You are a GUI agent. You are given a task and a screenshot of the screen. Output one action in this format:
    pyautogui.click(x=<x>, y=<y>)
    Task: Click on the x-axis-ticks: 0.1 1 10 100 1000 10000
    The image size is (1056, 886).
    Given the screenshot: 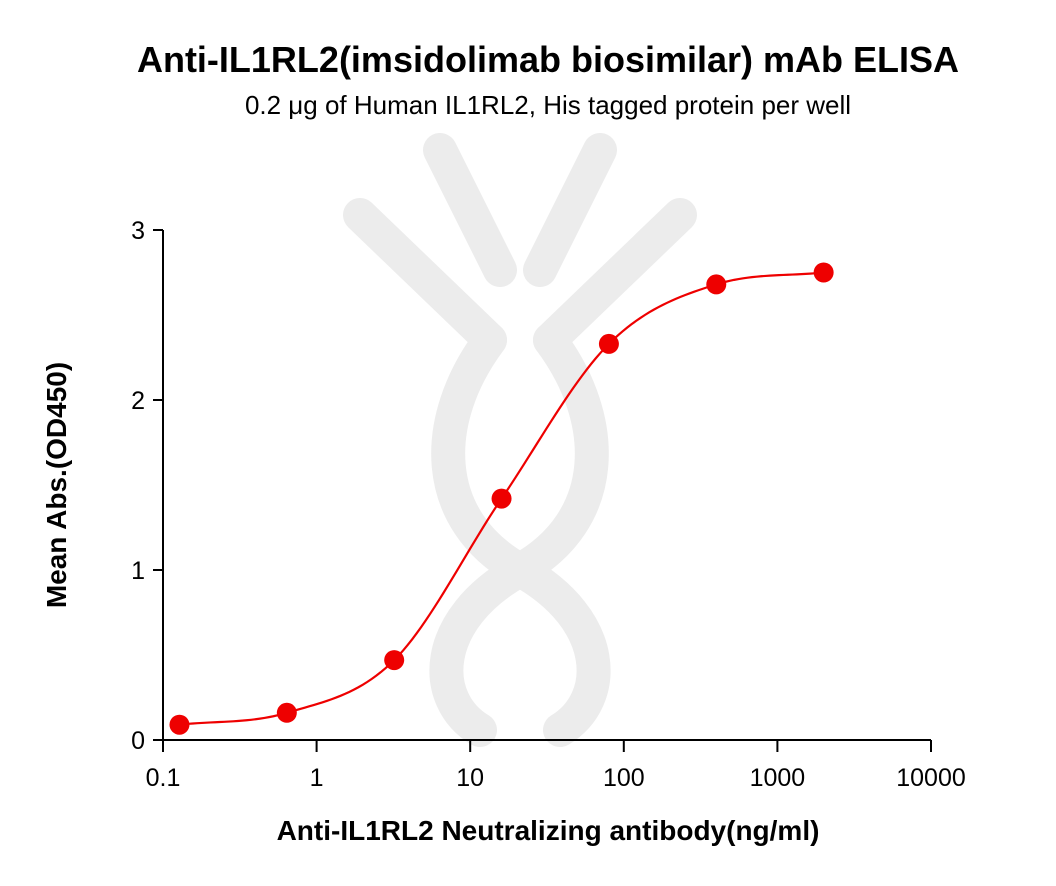 What is the action you would take?
    pyautogui.click(x=556, y=766)
    